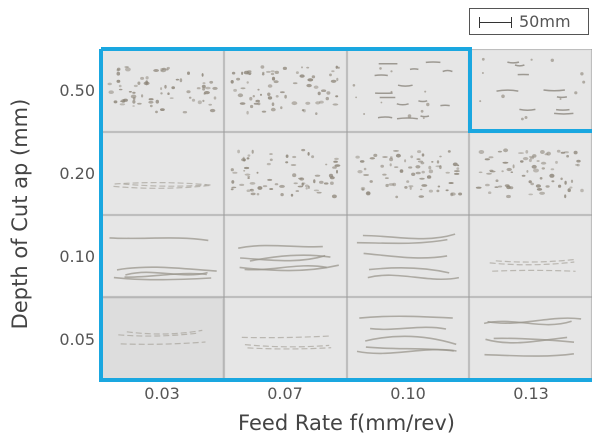 This screenshot has width=592, height=439. Describe the element at coordinates (77, 256) in the screenshot. I see `row-label-2: 0.10` at that location.